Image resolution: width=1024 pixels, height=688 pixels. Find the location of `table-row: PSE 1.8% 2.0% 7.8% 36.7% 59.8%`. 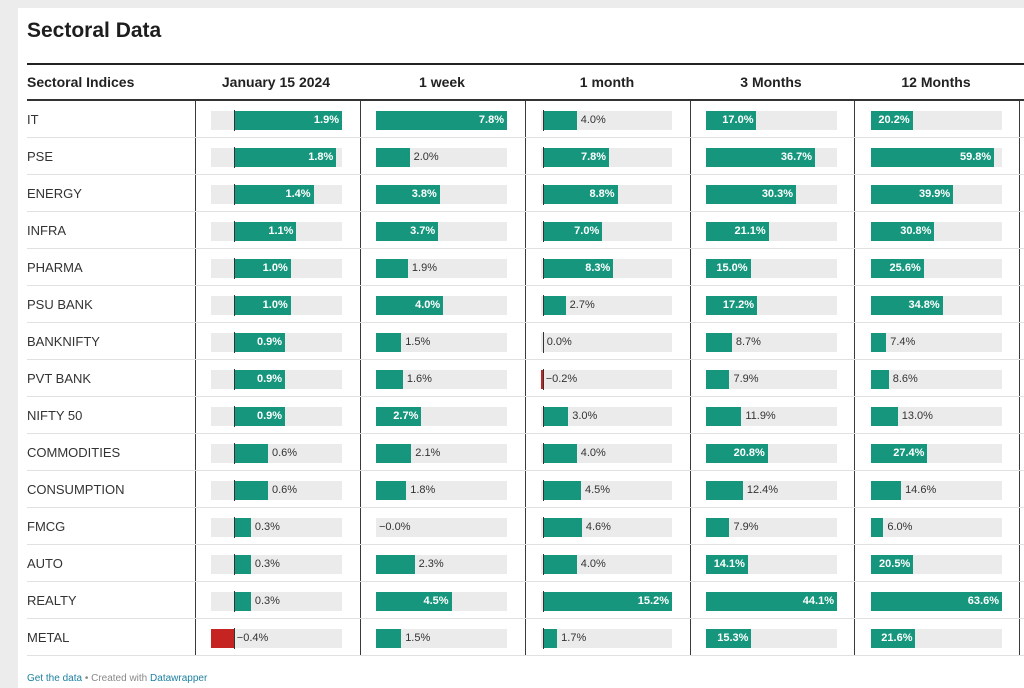

table-row: PSE 1.8% 2.0% 7.8% 36.7% 59.8% is located at coordinates (525, 156).